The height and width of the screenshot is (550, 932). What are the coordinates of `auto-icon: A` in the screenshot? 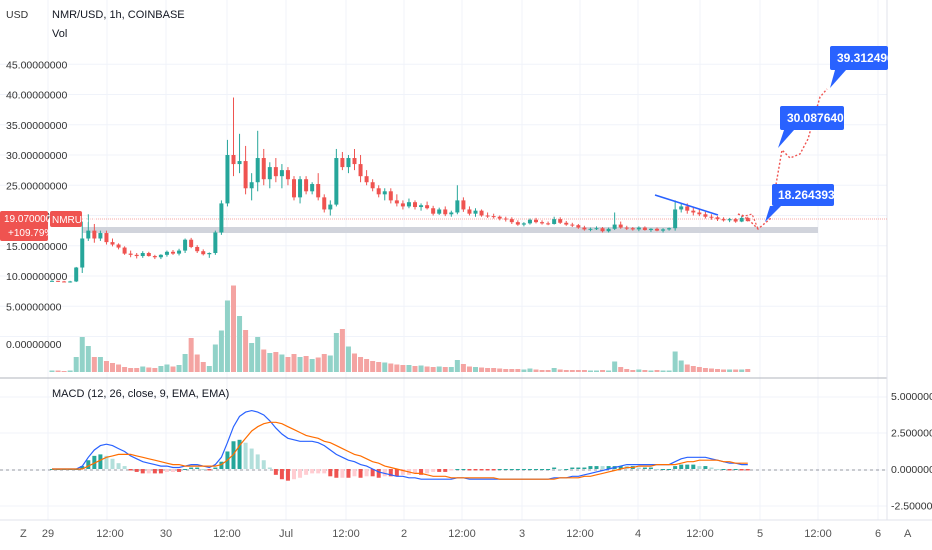 It's located at (908, 534).